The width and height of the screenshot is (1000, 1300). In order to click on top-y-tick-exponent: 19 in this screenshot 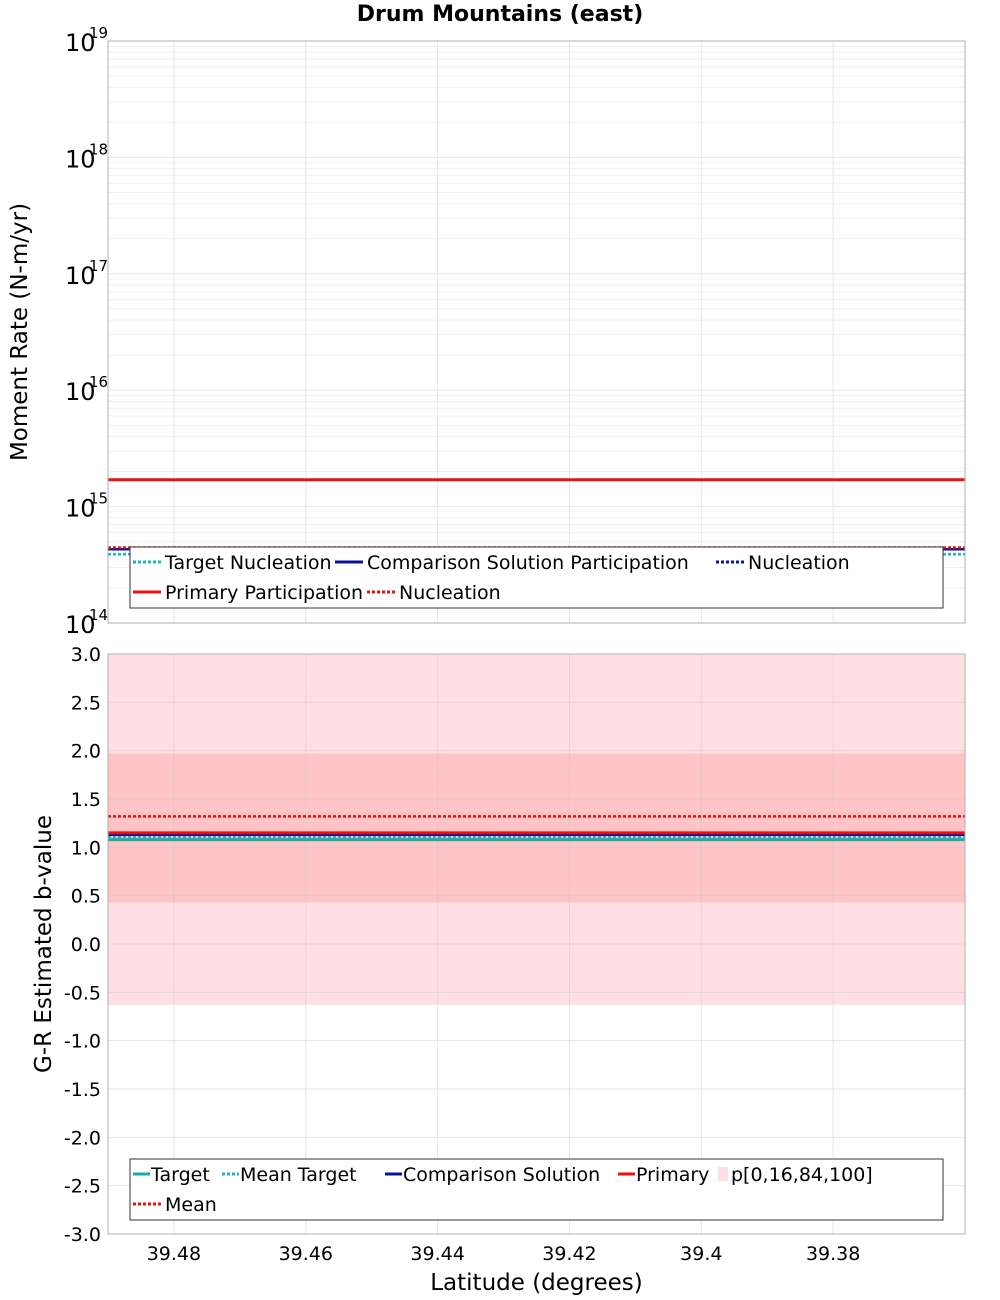, I will do `click(98, 33)`.